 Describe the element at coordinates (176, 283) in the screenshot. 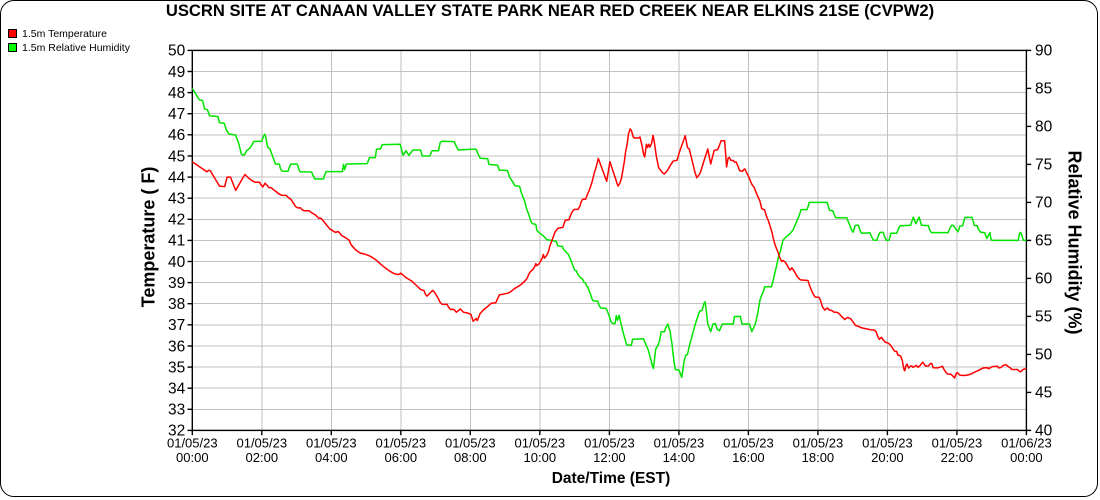

I see `svg-text: 39` at that location.